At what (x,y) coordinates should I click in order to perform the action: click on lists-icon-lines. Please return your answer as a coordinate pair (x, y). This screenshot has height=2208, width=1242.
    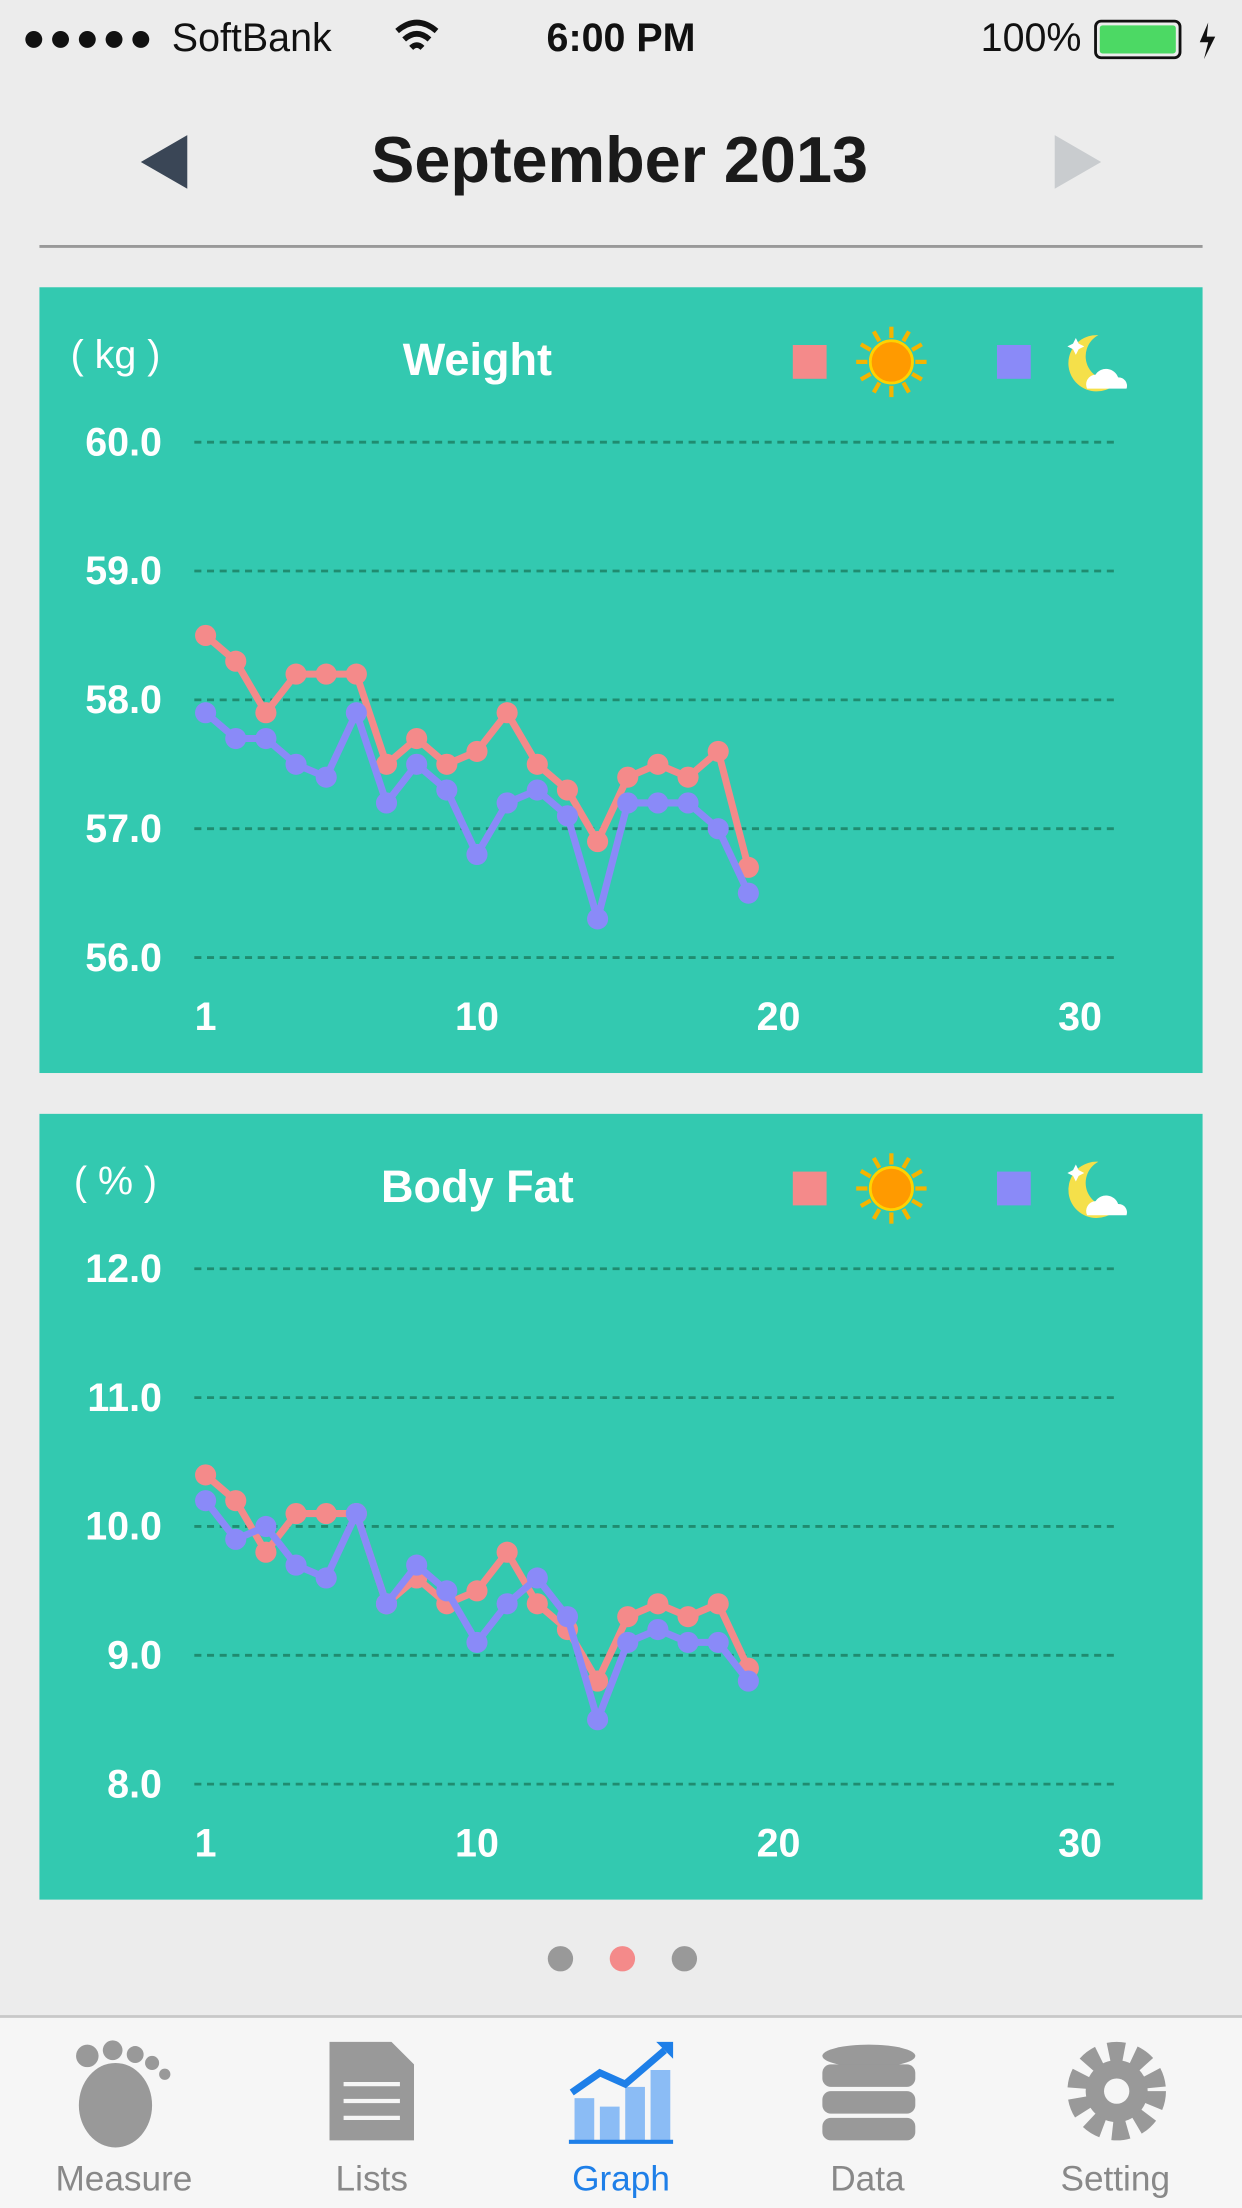
    Looking at the image, I should click on (371, 2100).